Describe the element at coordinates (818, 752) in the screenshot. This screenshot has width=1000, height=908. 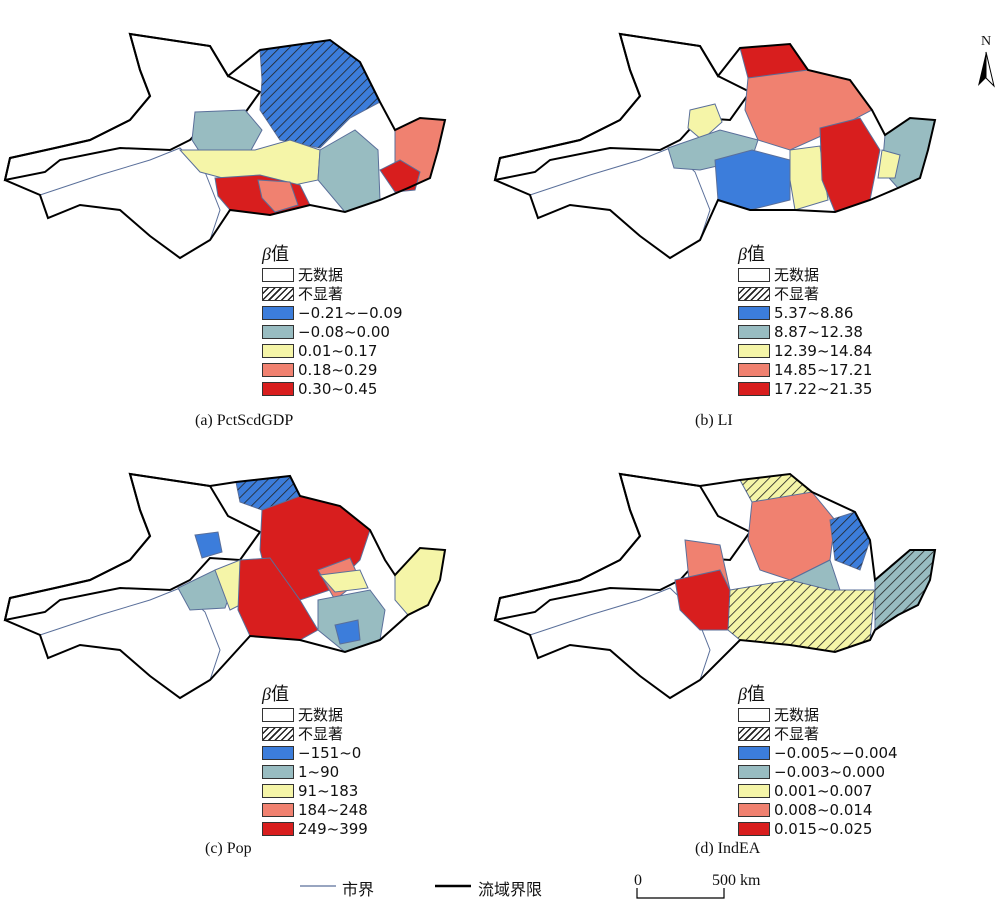
I see `legend-row-class1: −0.005~−0.004` at that location.